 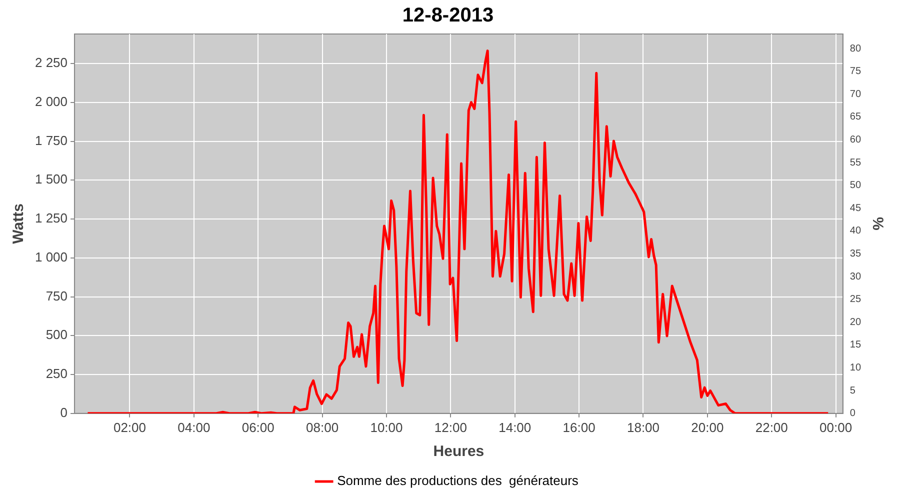 What do you see at coordinates (643, 427) in the screenshot?
I see `x-tick-label: 18:00` at bounding box center [643, 427].